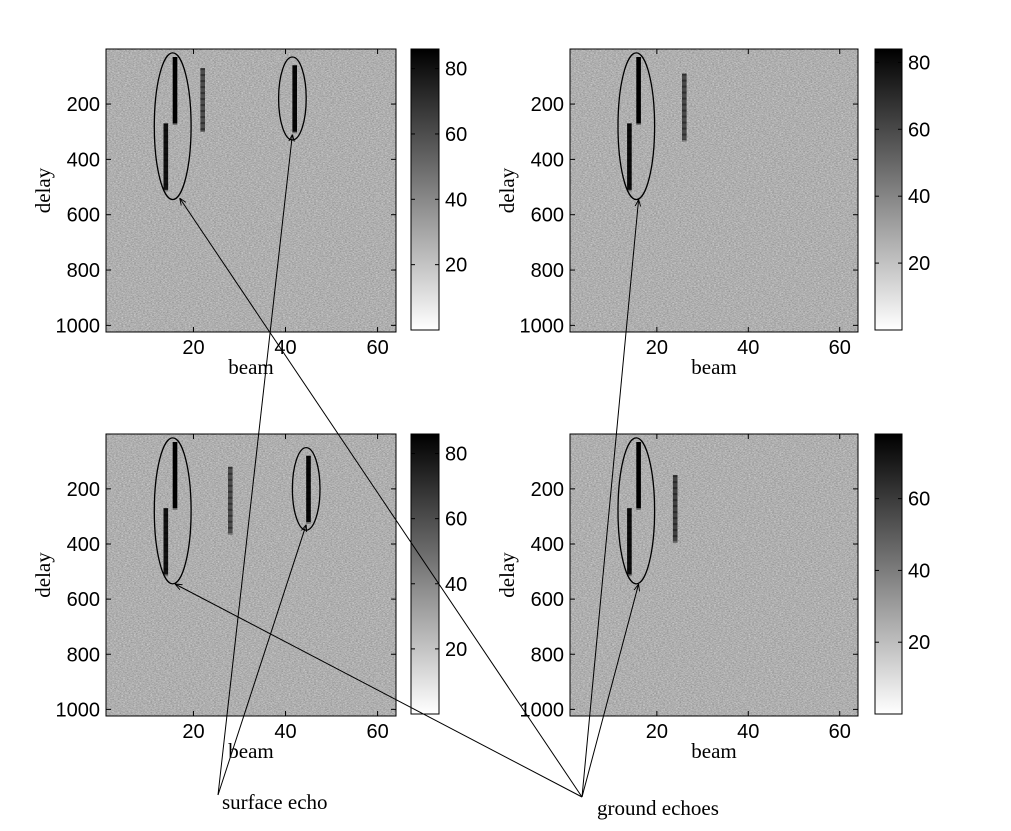 This screenshot has width=1011, height=831. I want to click on x-tick-label: 40, so click(748, 732).